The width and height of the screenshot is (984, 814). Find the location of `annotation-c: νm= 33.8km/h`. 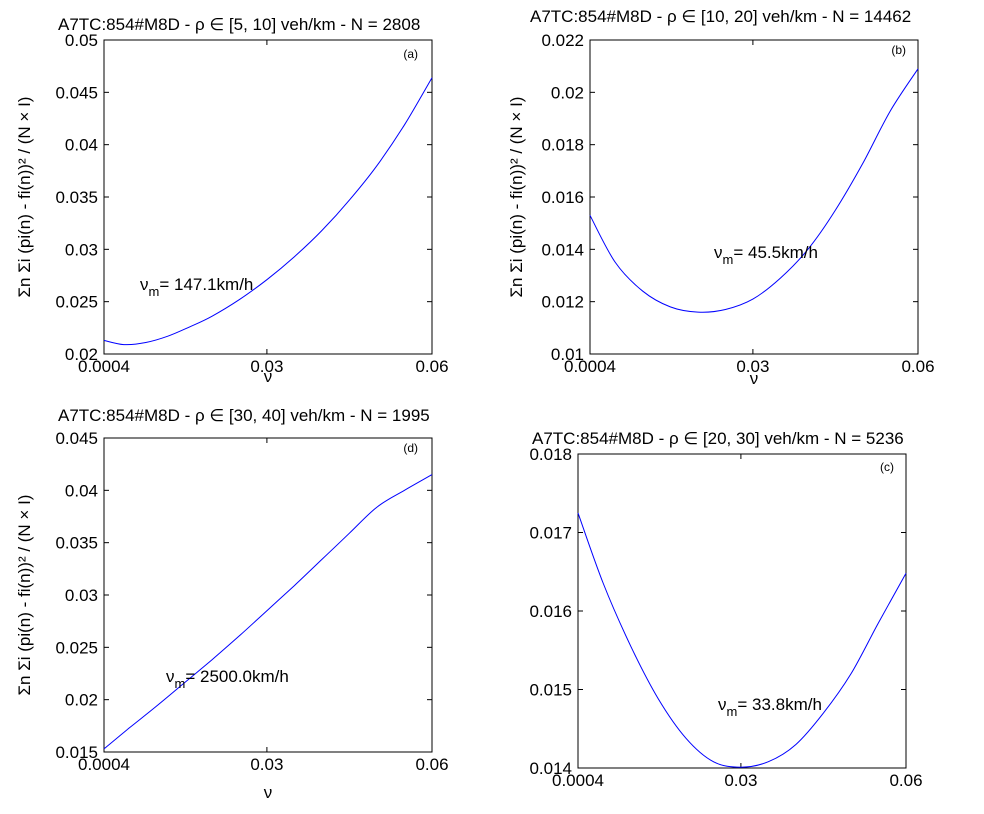

annotation-c: νm= 33.8km/h is located at coordinates (770, 707).